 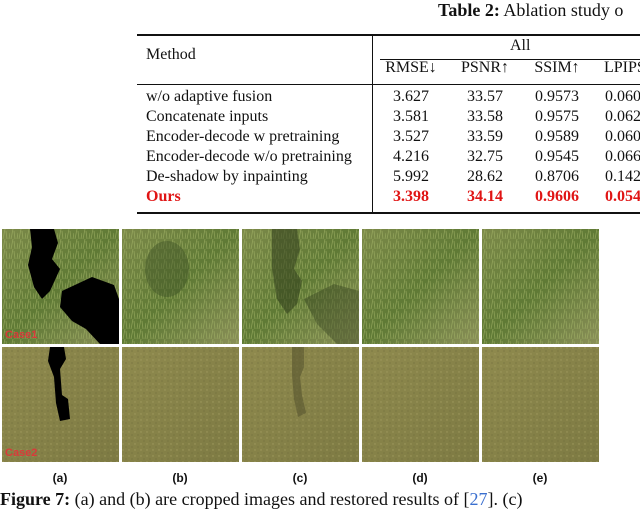 I want to click on case2-image-c, so click(x=300, y=404).